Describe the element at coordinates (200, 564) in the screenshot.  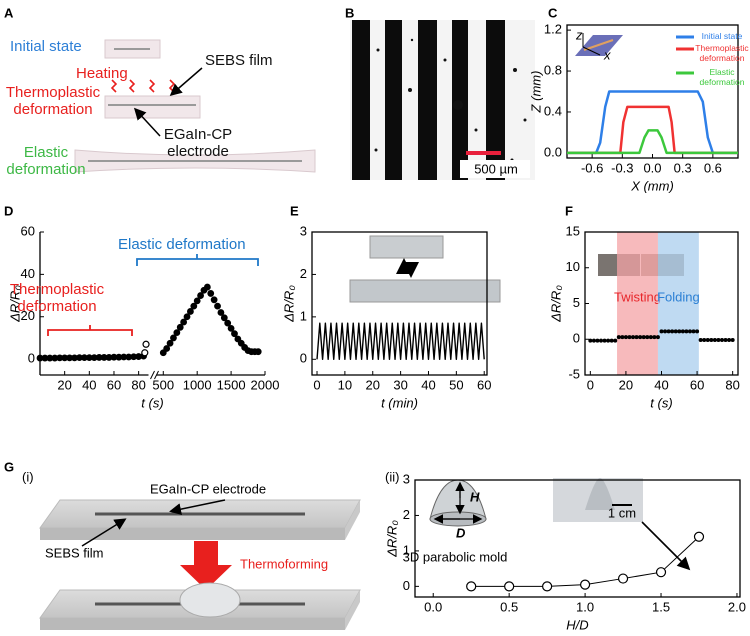
I see `panel-g-art` at that location.